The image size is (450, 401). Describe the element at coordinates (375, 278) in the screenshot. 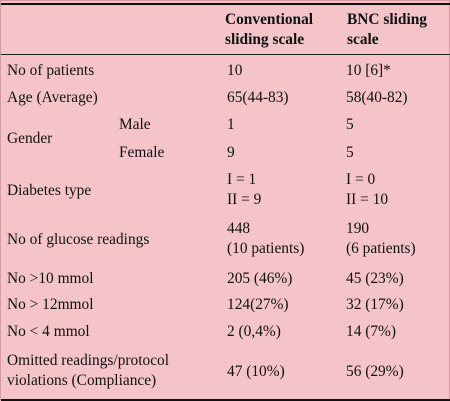

I see `gt10-bnc-value: 45 (23%)` at that location.